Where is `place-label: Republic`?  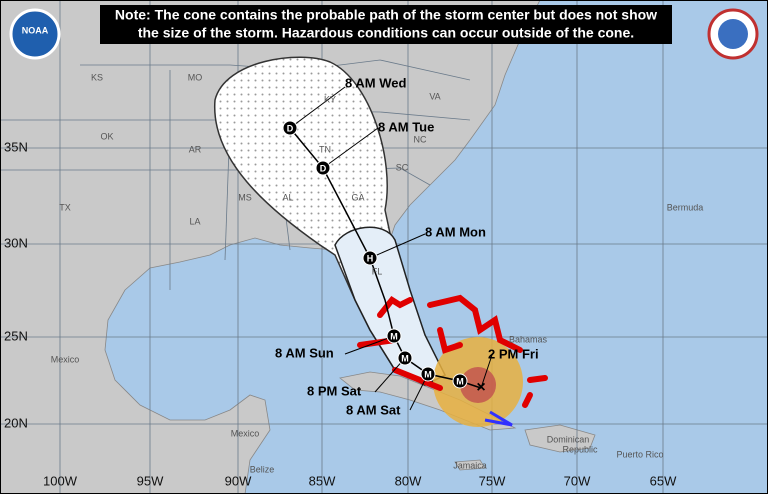
place-label: Republic is located at coordinates (580, 449).